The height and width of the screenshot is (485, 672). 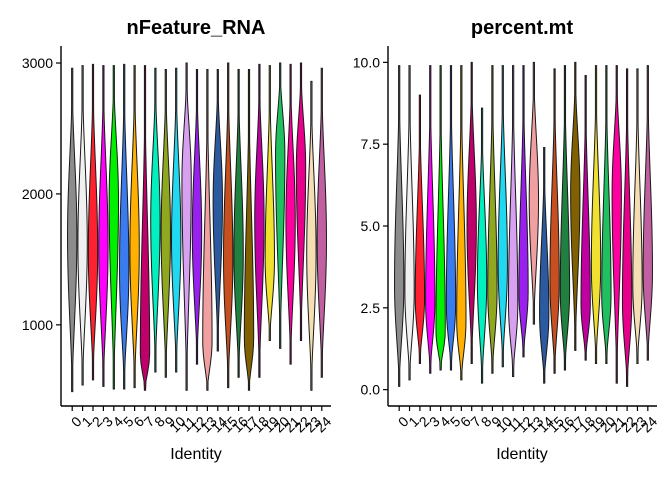 I want to click on y-tick-label: 10.0, so click(x=366, y=62).